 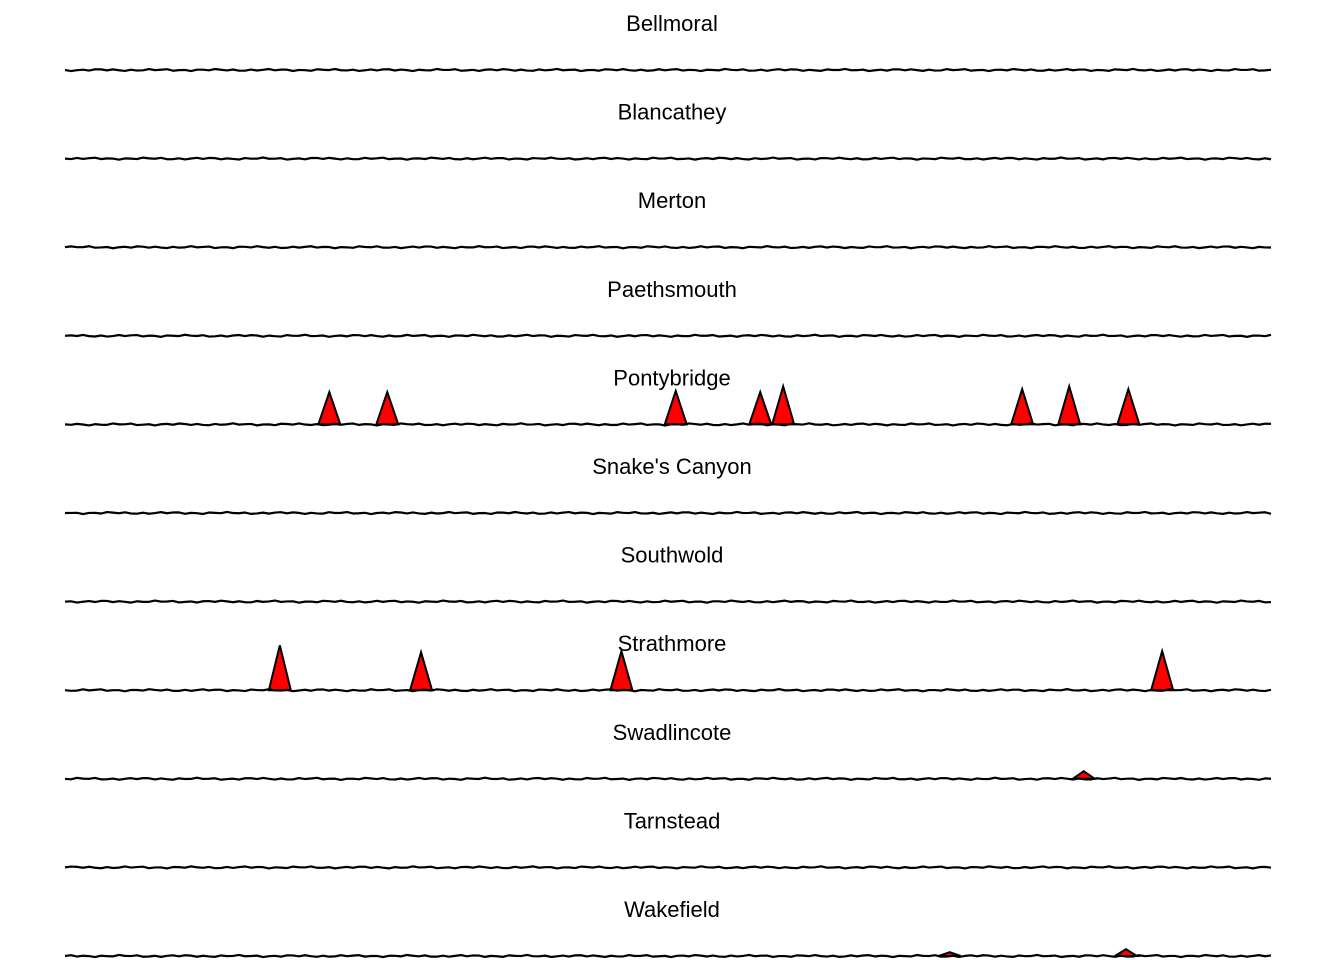 What do you see at coordinates (672, 112) in the screenshot?
I see `panel-title: Blancathey` at bounding box center [672, 112].